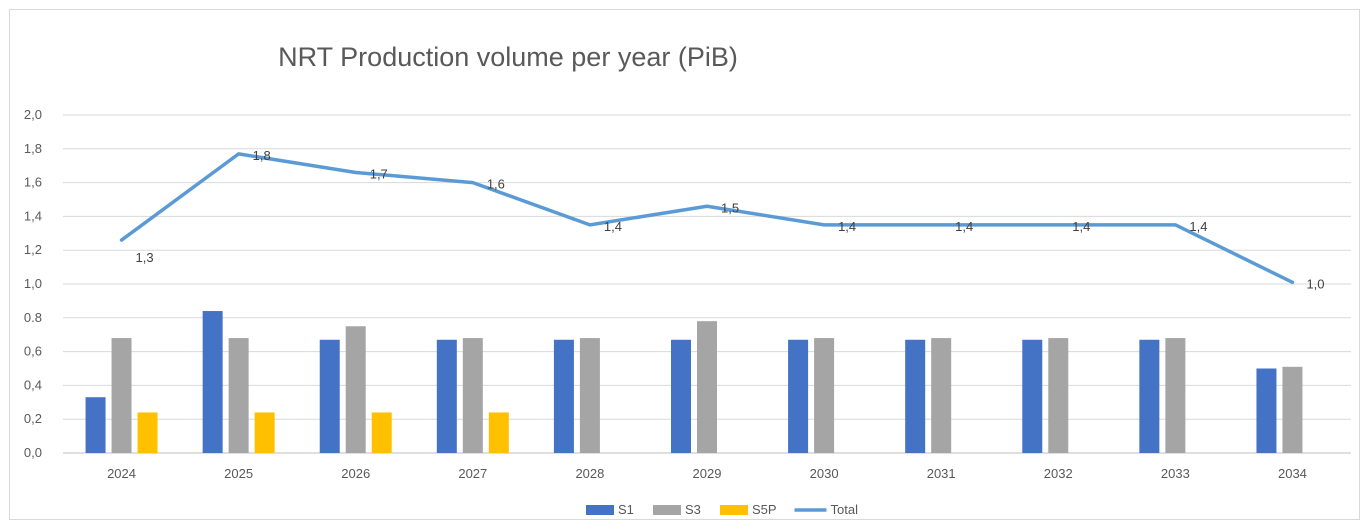 This screenshot has height=528, width=1369. What do you see at coordinates (355, 389) in the screenshot?
I see `bar-s3-2026` at bounding box center [355, 389].